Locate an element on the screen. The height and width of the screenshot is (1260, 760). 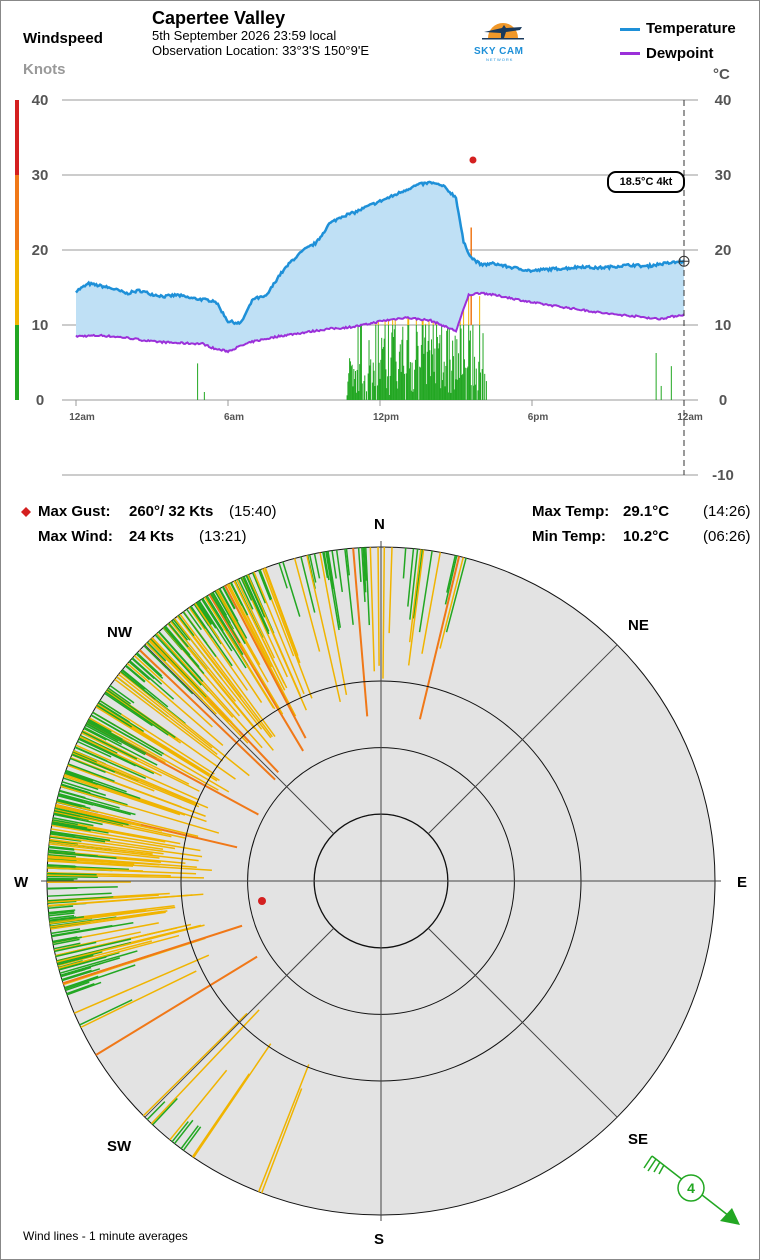
current-value-badge: 18.5°C 4kt is located at coordinates (646, 182).